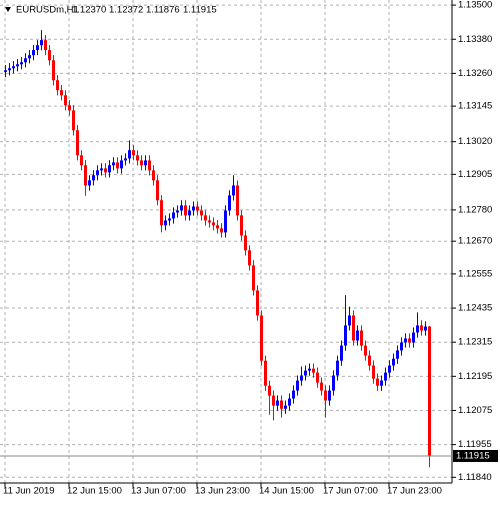 This screenshot has height=505, width=500. Describe the element at coordinates (475, 241) in the screenshot. I see `y-tick-label: 1.12670` at that location.